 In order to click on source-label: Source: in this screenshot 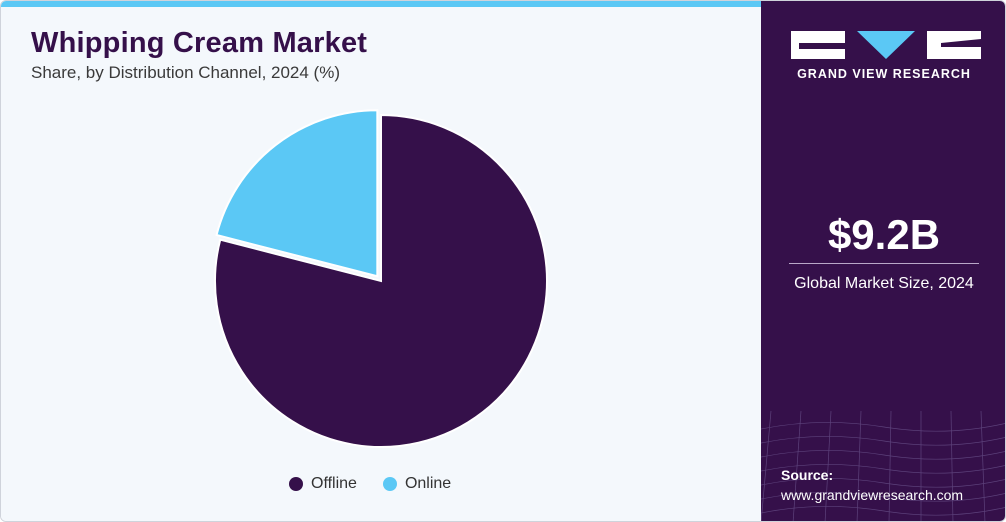, I will do `click(807, 475)`.